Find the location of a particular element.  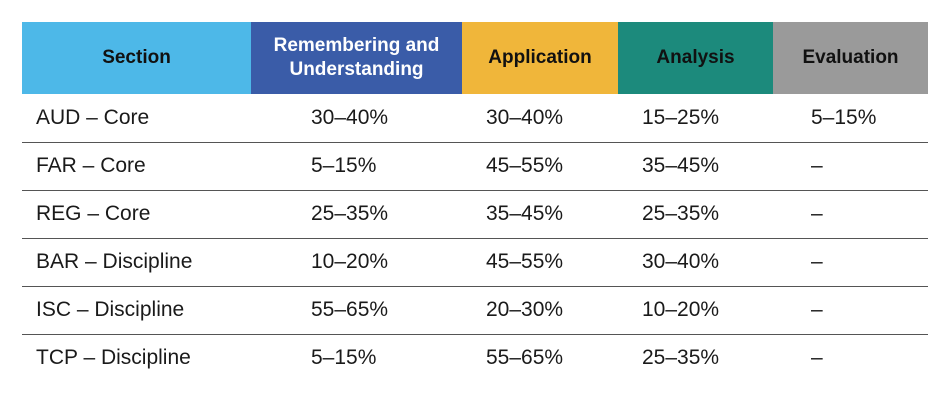

table-row: FAR – Core 5–15% 45–55% 35–45% – is located at coordinates (475, 166).